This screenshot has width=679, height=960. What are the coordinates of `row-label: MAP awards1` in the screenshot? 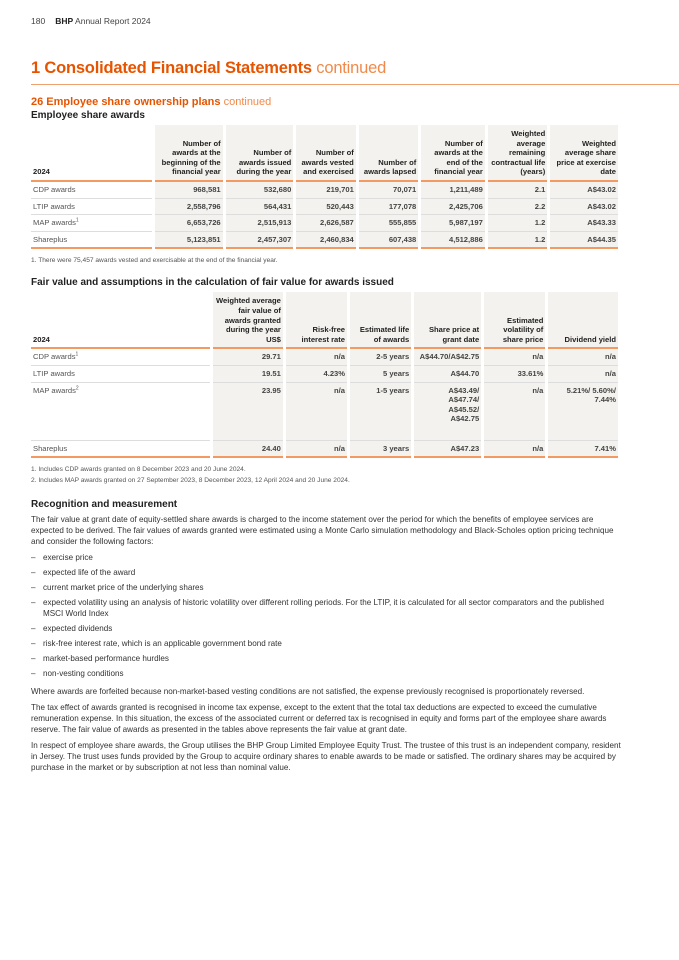 It's located at (91, 223).